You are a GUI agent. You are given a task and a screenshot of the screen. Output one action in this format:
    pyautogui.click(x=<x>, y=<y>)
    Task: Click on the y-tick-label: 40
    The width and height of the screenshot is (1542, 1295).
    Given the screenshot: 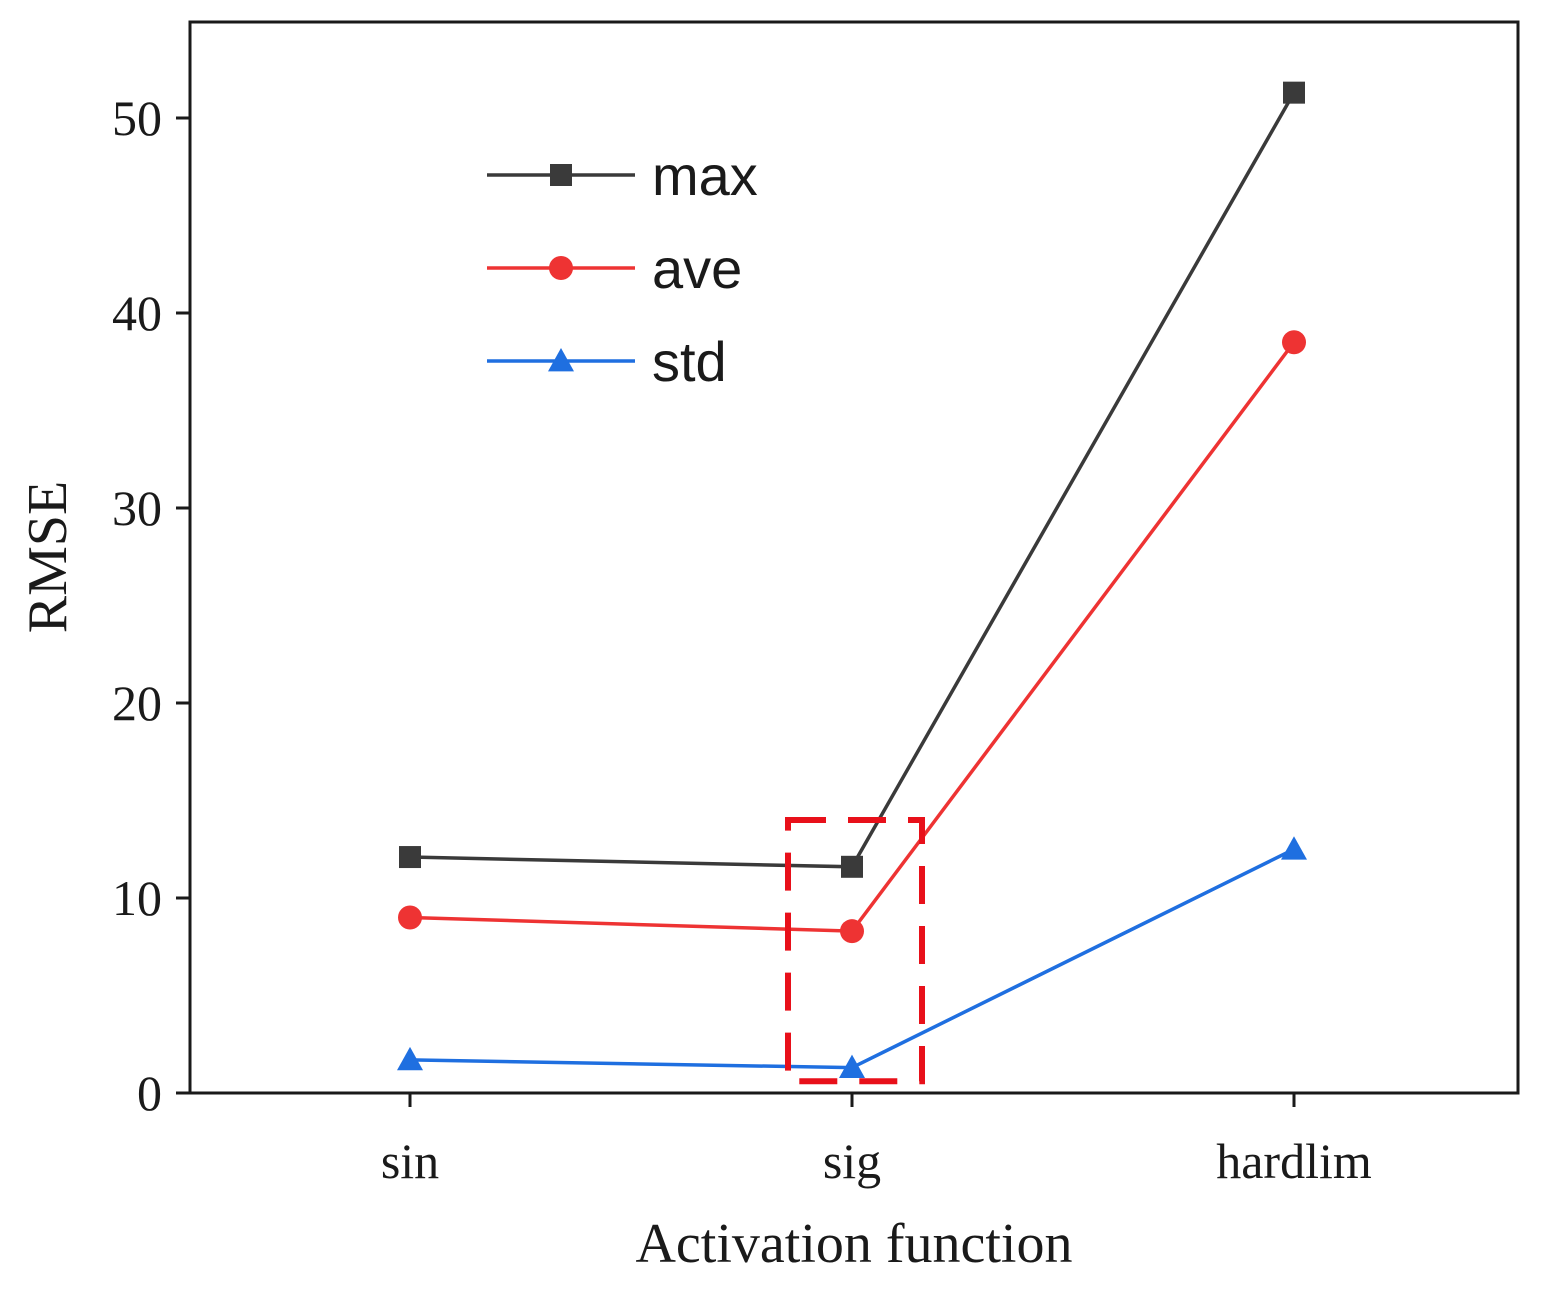 What is the action you would take?
    pyautogui.click(x=137, y=313)
    